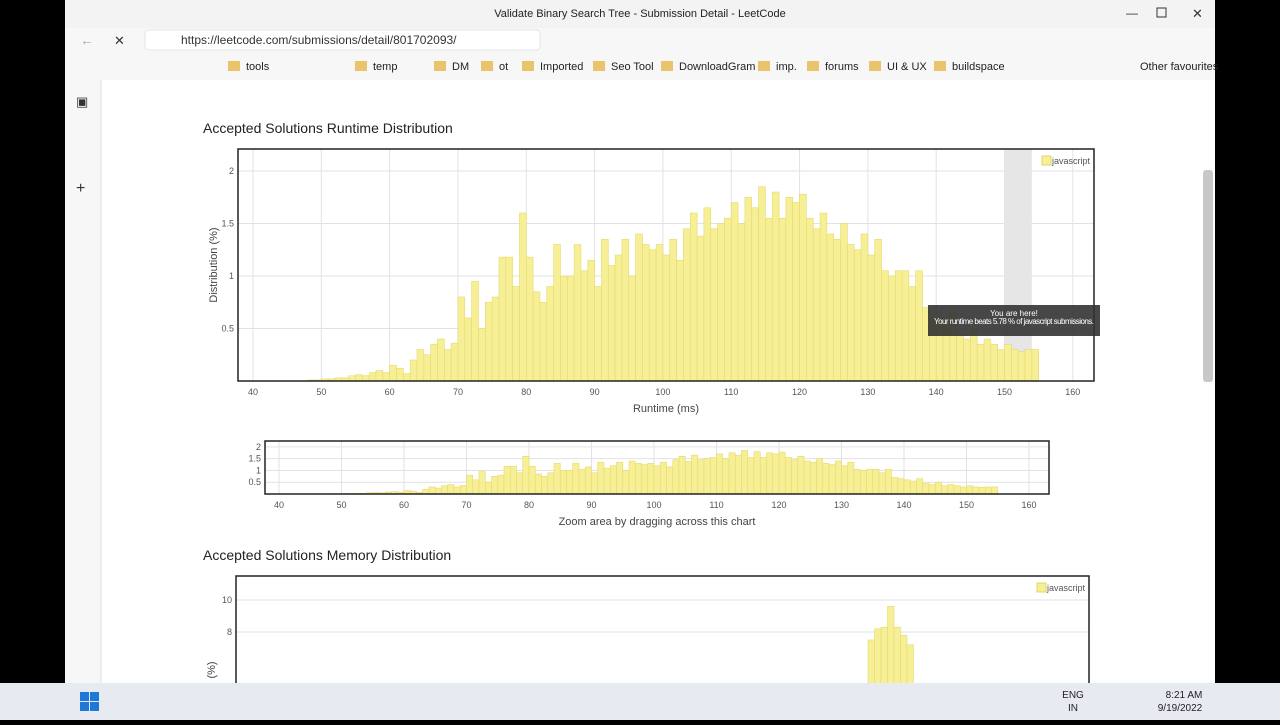 The height and width of the screenshot is (725, 1280). What do you see at coordinates (595, 392) in the screenshot?
I see `x-tick-label: 90` at bounding box center [595, 392].